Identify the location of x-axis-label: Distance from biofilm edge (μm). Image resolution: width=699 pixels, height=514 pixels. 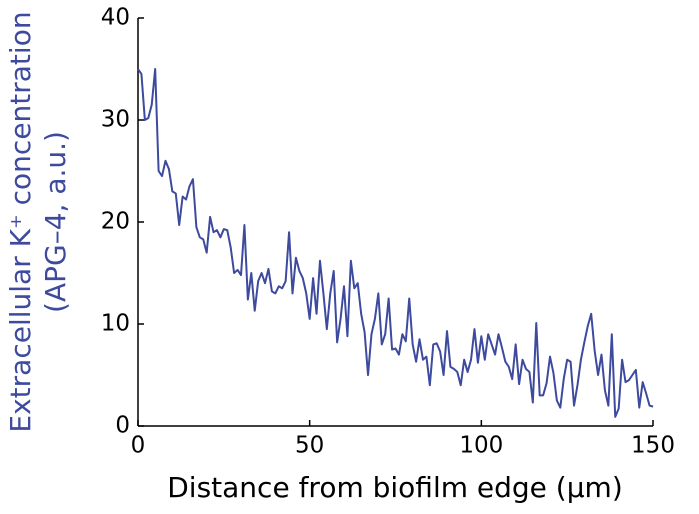
(395, 487).